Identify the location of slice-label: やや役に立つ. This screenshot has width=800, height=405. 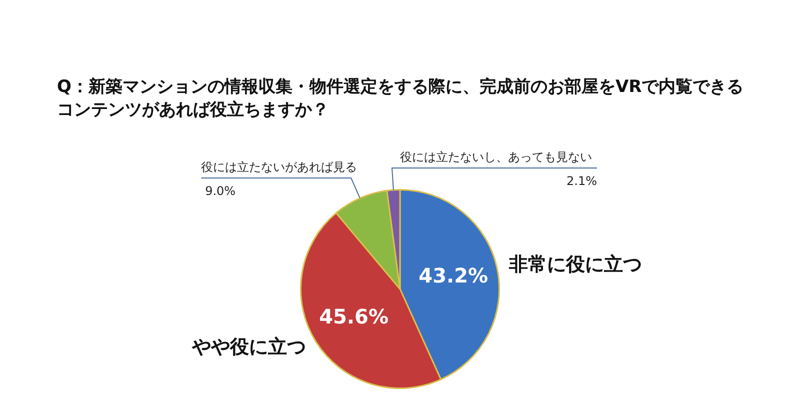
(248, 347).